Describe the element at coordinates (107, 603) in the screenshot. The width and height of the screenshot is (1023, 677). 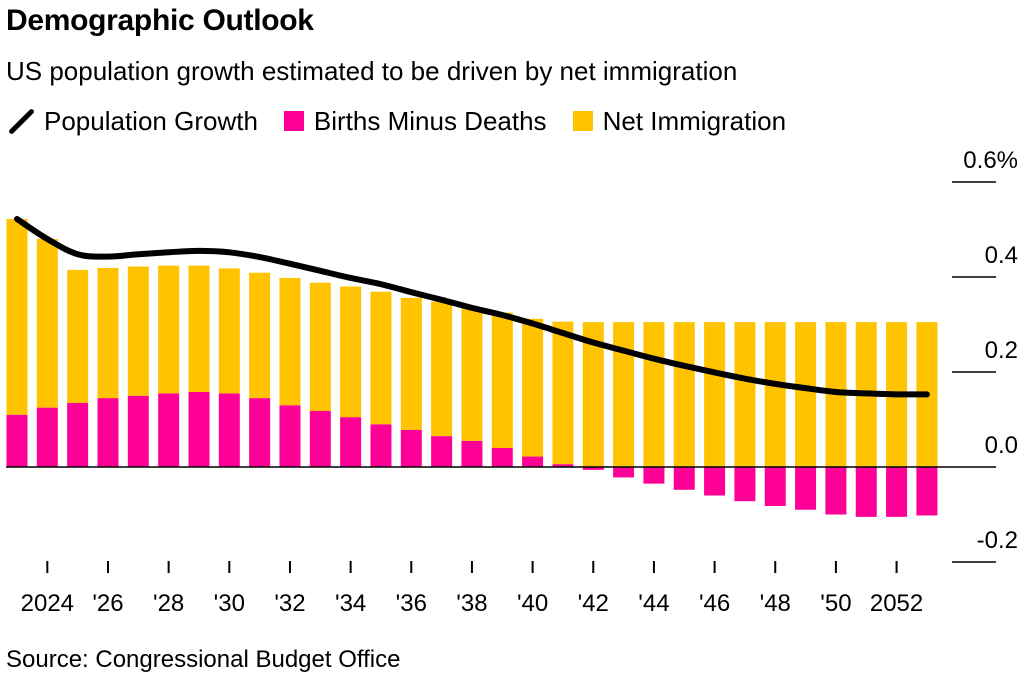
I see `x-tick-label: '26` at that location.